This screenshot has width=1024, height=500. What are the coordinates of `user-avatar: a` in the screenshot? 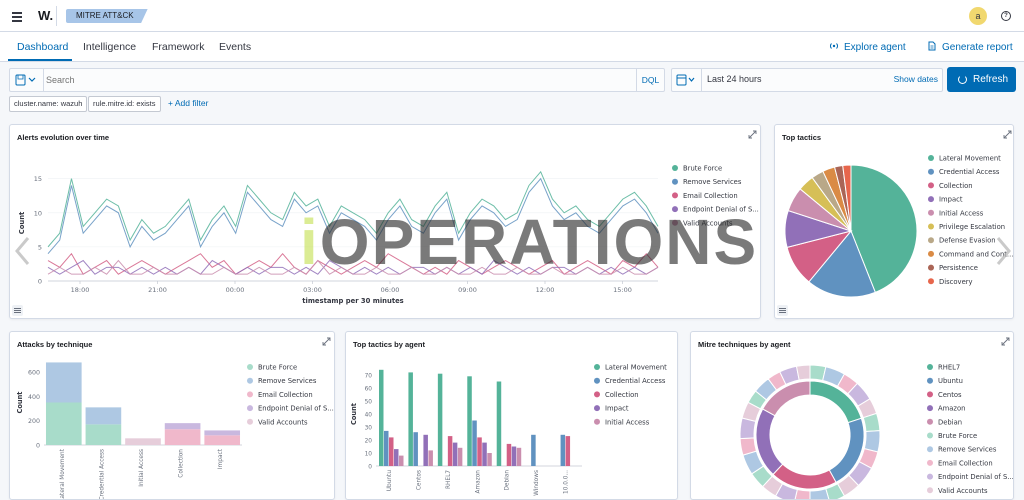 It's located at (978, 16).